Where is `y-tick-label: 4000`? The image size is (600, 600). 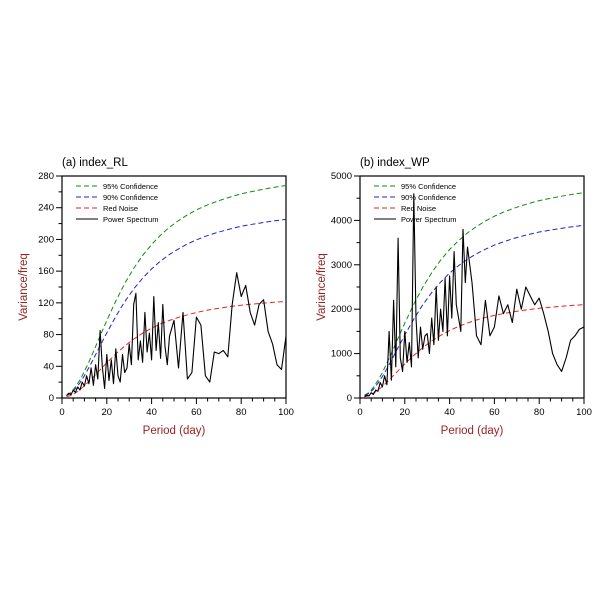 y-tick-label: 4000 is located at coordinates (341, 220).